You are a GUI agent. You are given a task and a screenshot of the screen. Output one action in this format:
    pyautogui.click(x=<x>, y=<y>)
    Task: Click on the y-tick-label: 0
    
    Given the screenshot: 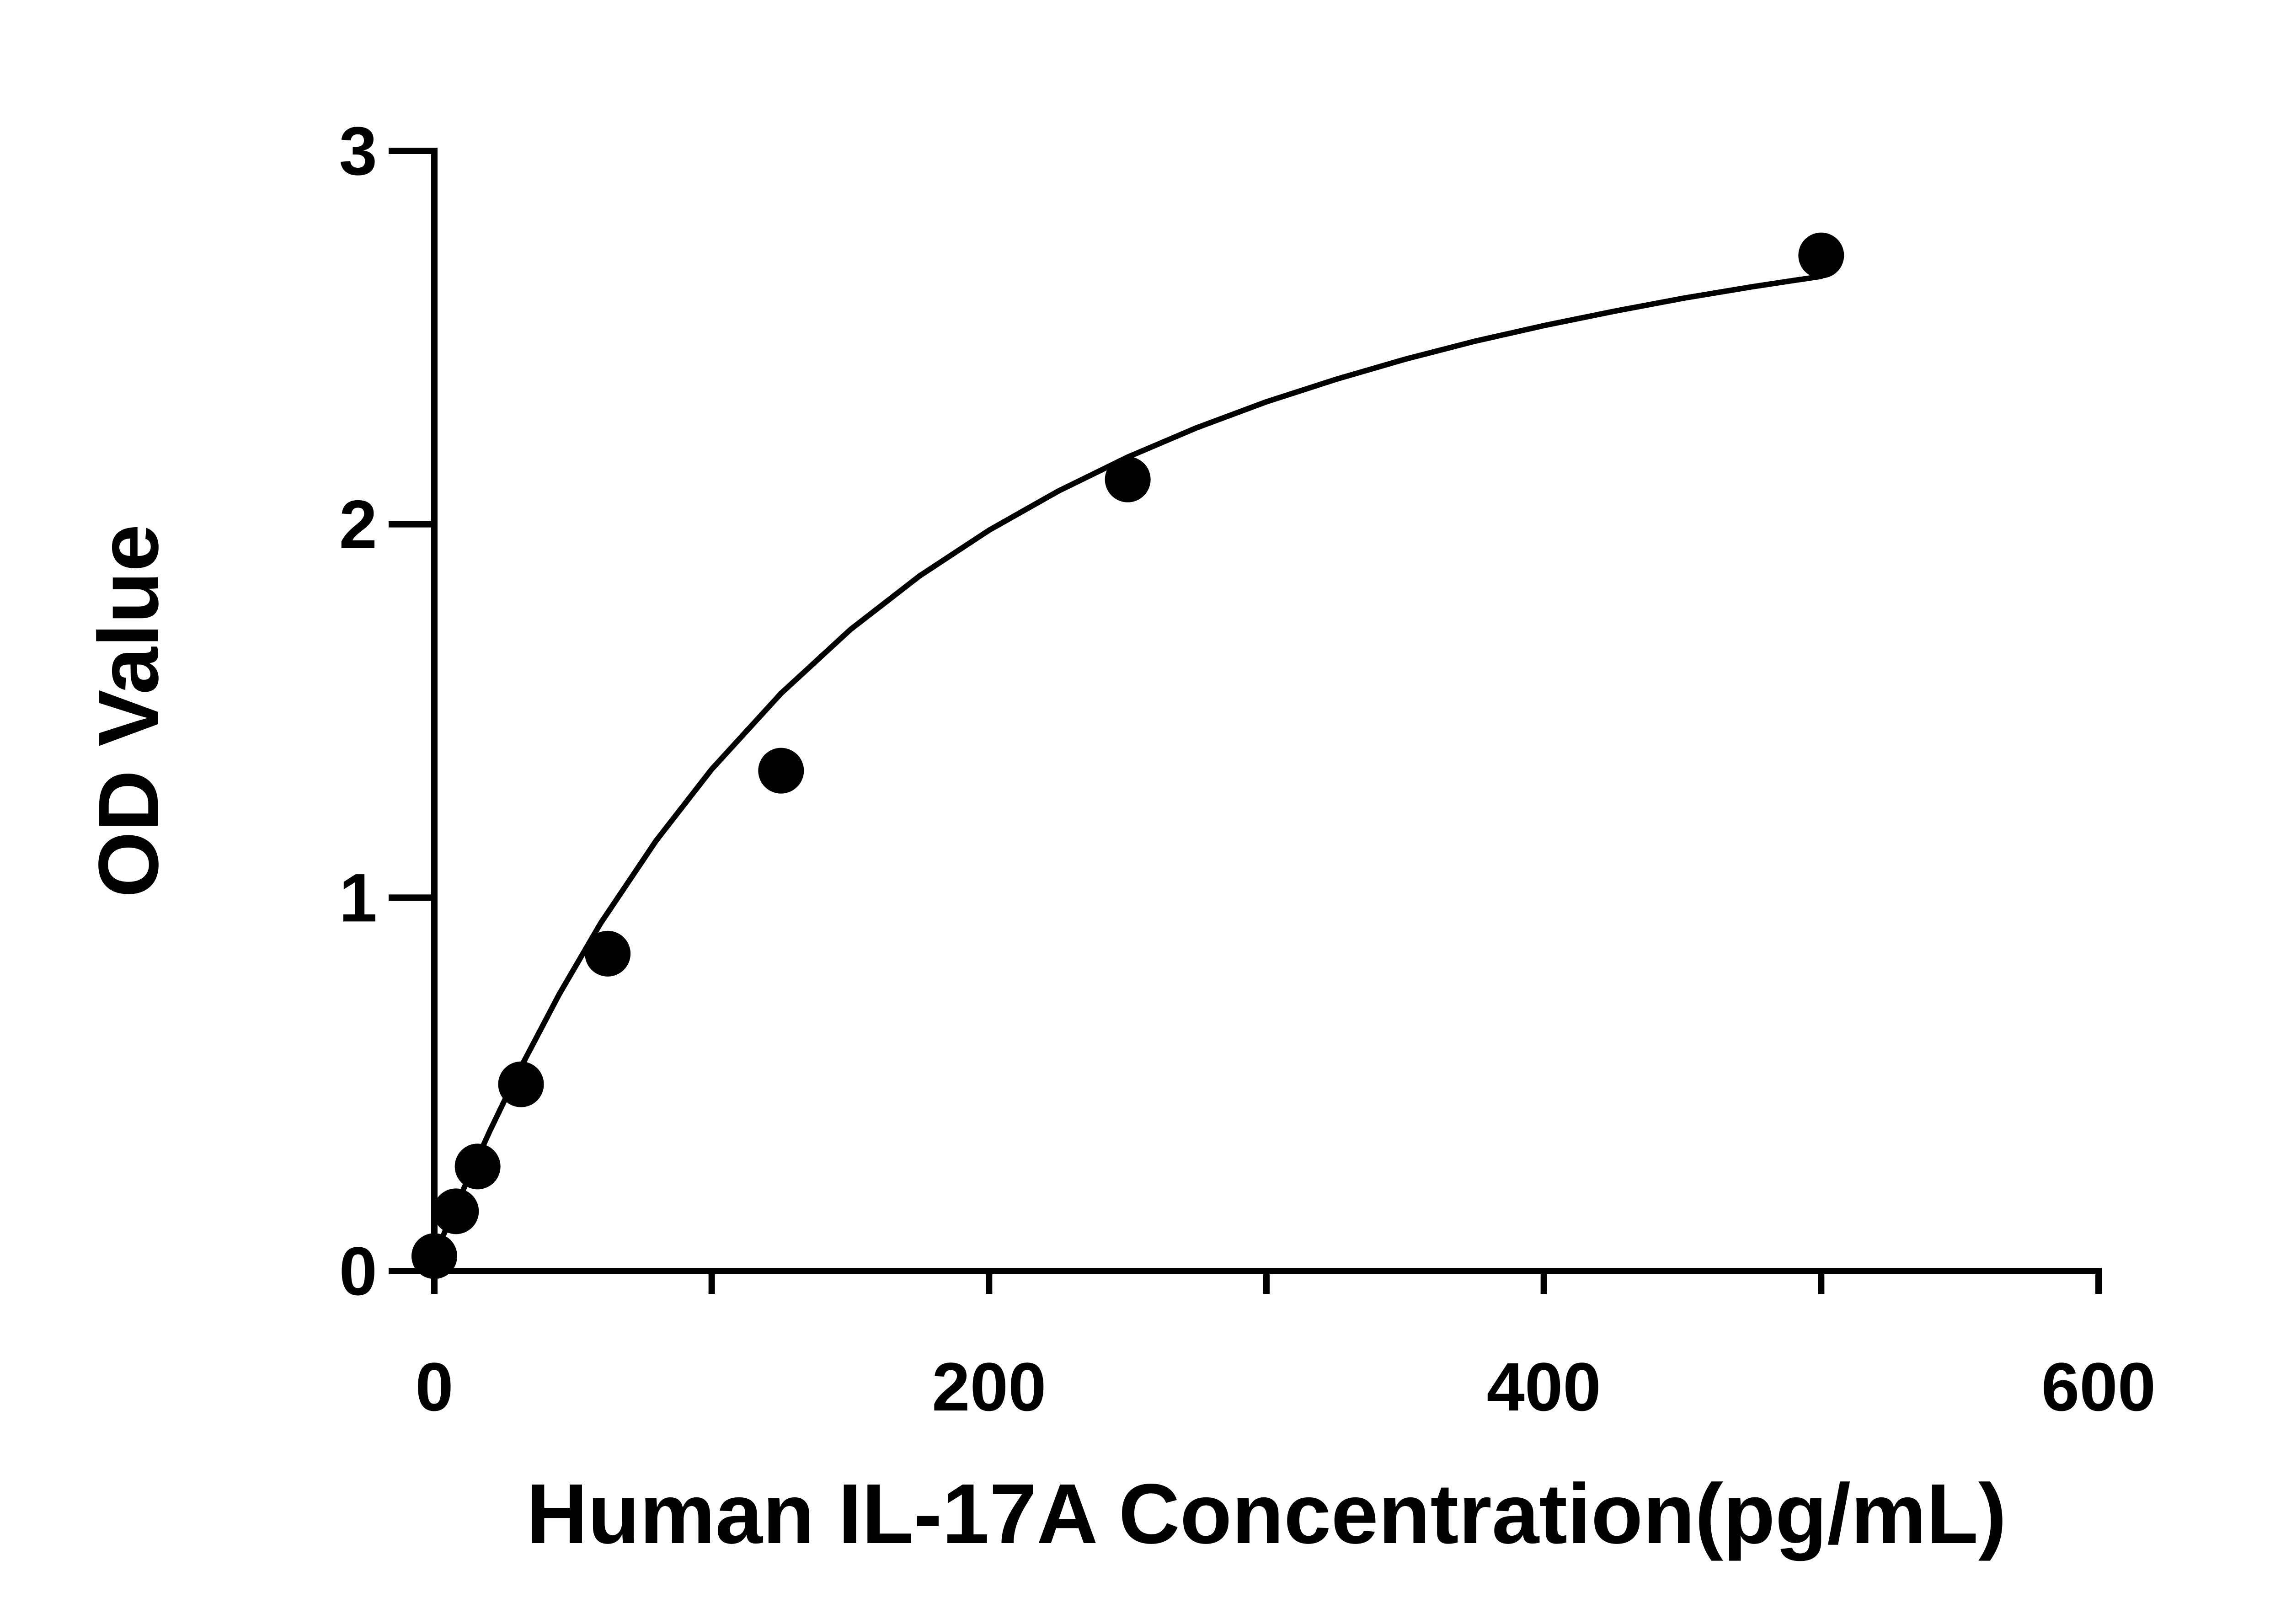 What is the action you would take?
    pyautogui.click(x=358, y=1271)
    